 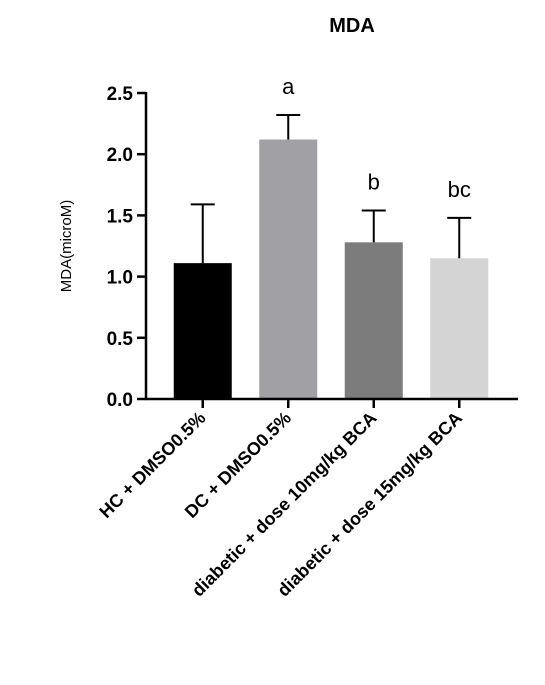 What do you see at coordinates (288, 86) in the screenshot?
I see `significance-label: a` at bounding box center [288, 86].